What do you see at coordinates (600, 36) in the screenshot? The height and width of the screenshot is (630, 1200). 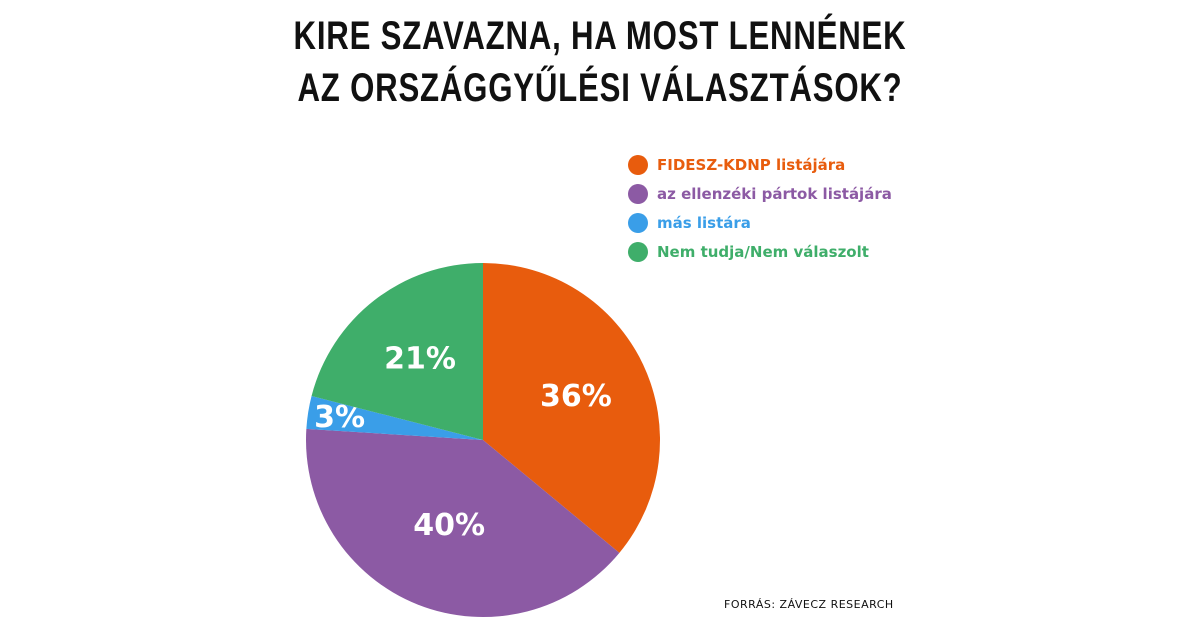 I see `chart-title-line-1: KIRE SZAVAZNA, HA MOST LENNÉNEK` at bounding box center [600, 36].